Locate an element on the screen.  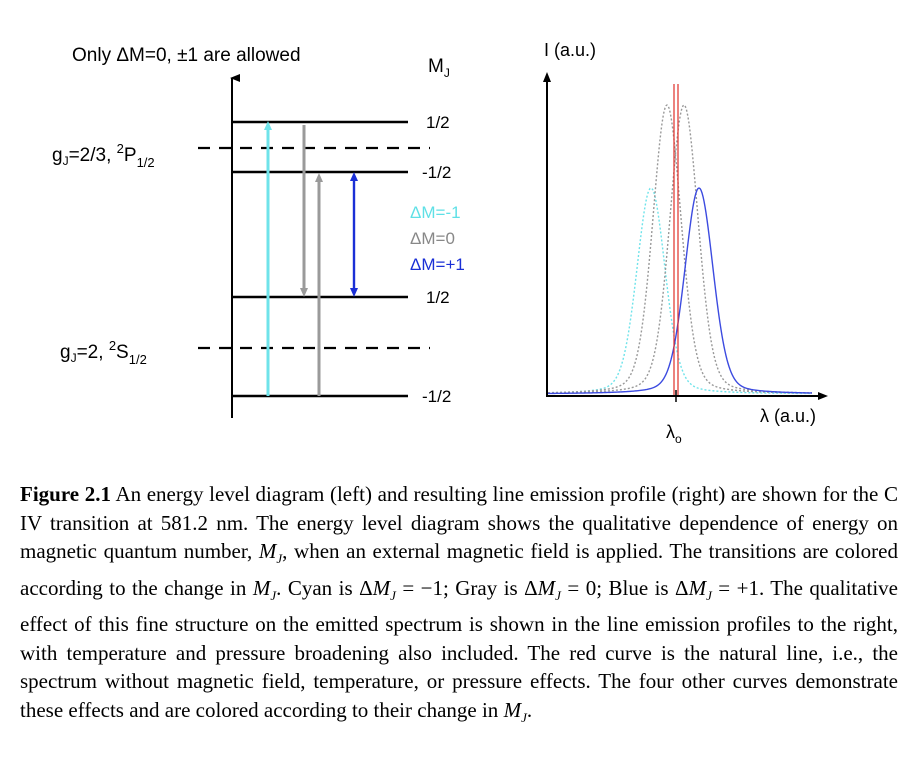
caption-mj-3: MJ is located at coordinates (384, 588).